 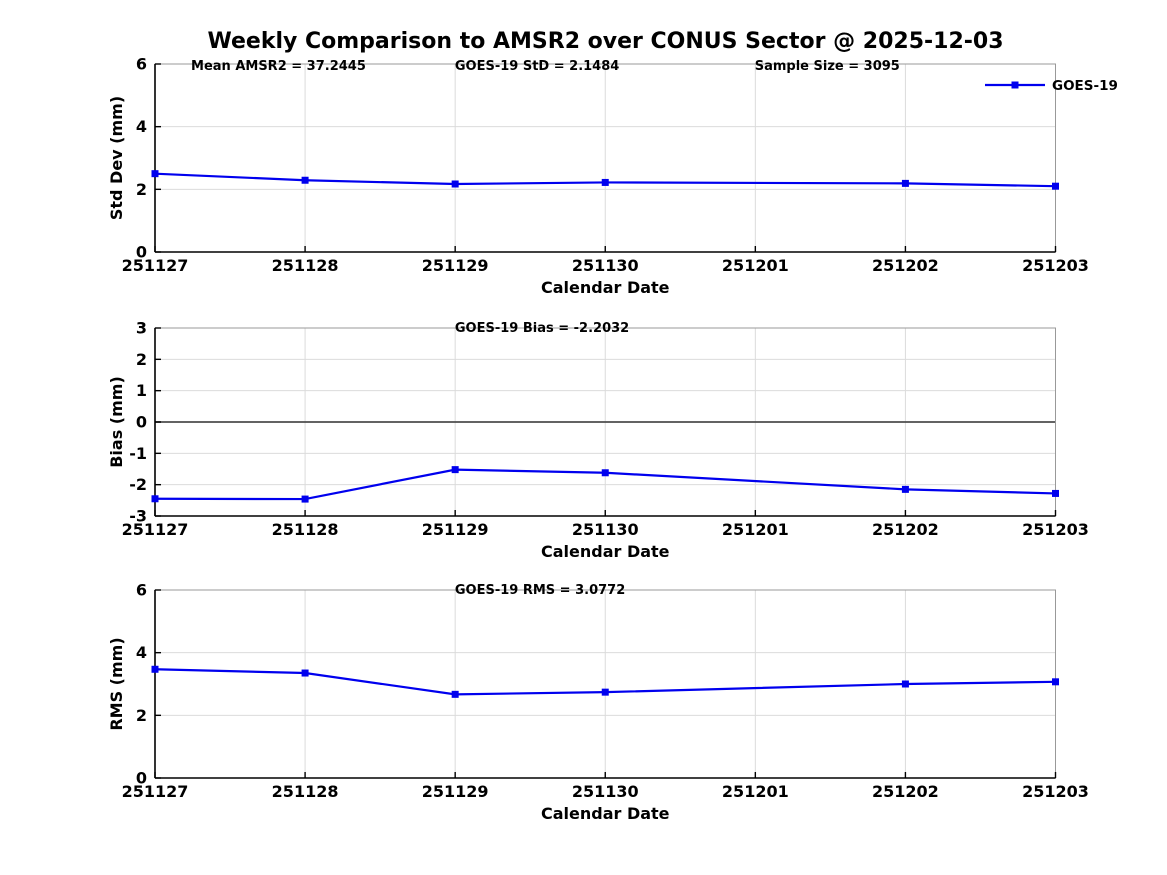 What do you see at coordinates (116, 158) in the screenshot?
I see `y-axis-label: Std Dev (mm)` at bounding box center [116, 158].